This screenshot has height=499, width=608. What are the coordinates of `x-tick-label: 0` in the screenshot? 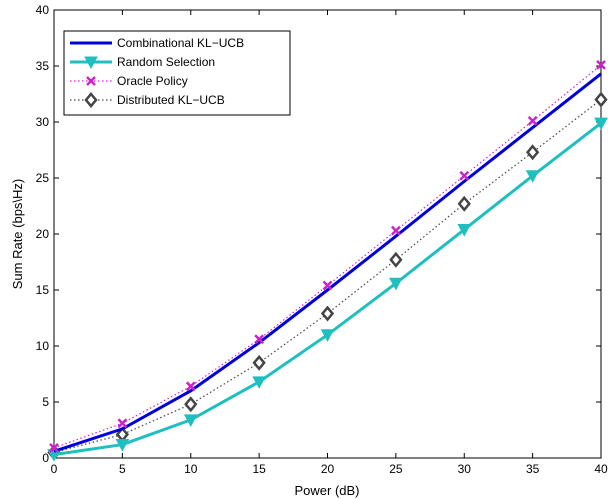 It's located at (54, 469).